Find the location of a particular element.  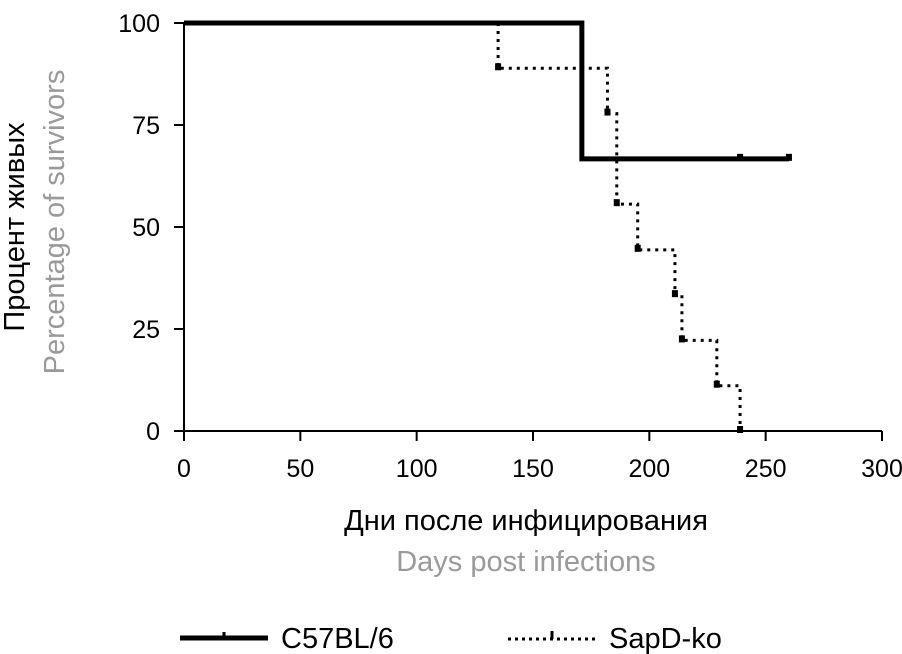

y-axis-label-en: Percentage of survivors is located at coordinates (55, 222).